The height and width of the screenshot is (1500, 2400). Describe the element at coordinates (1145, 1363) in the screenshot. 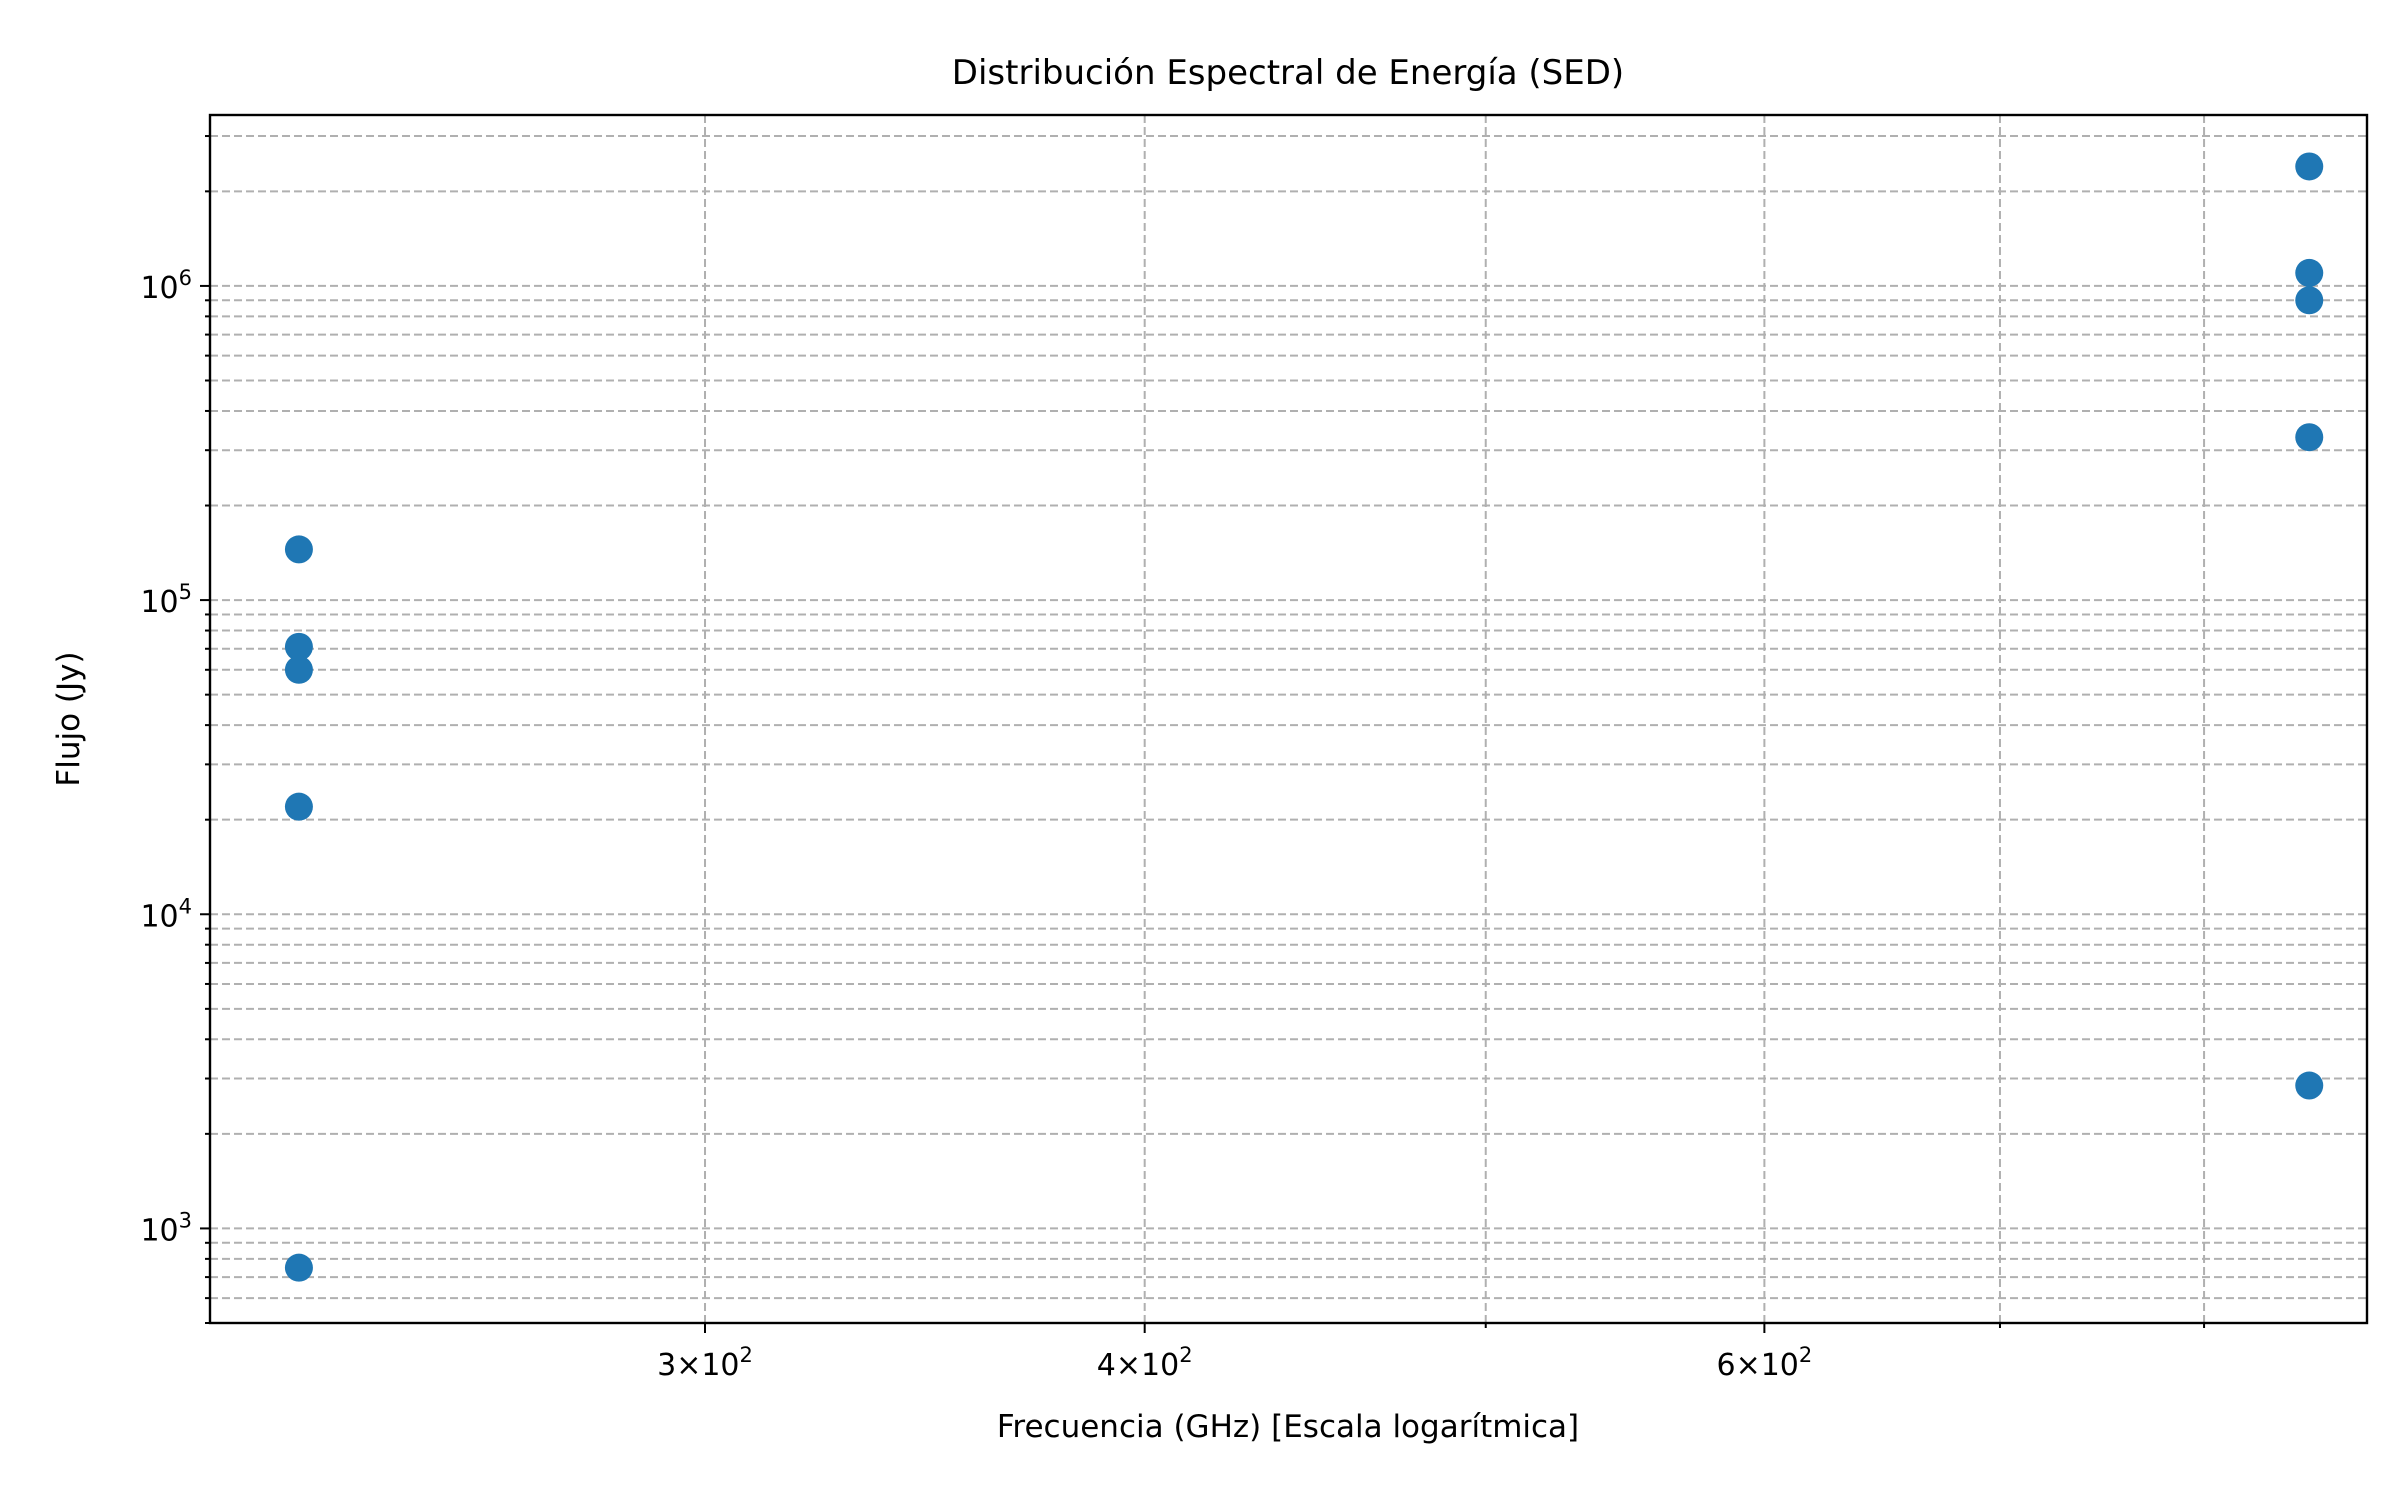

I see `x-tick-label: 4×102` at that location.